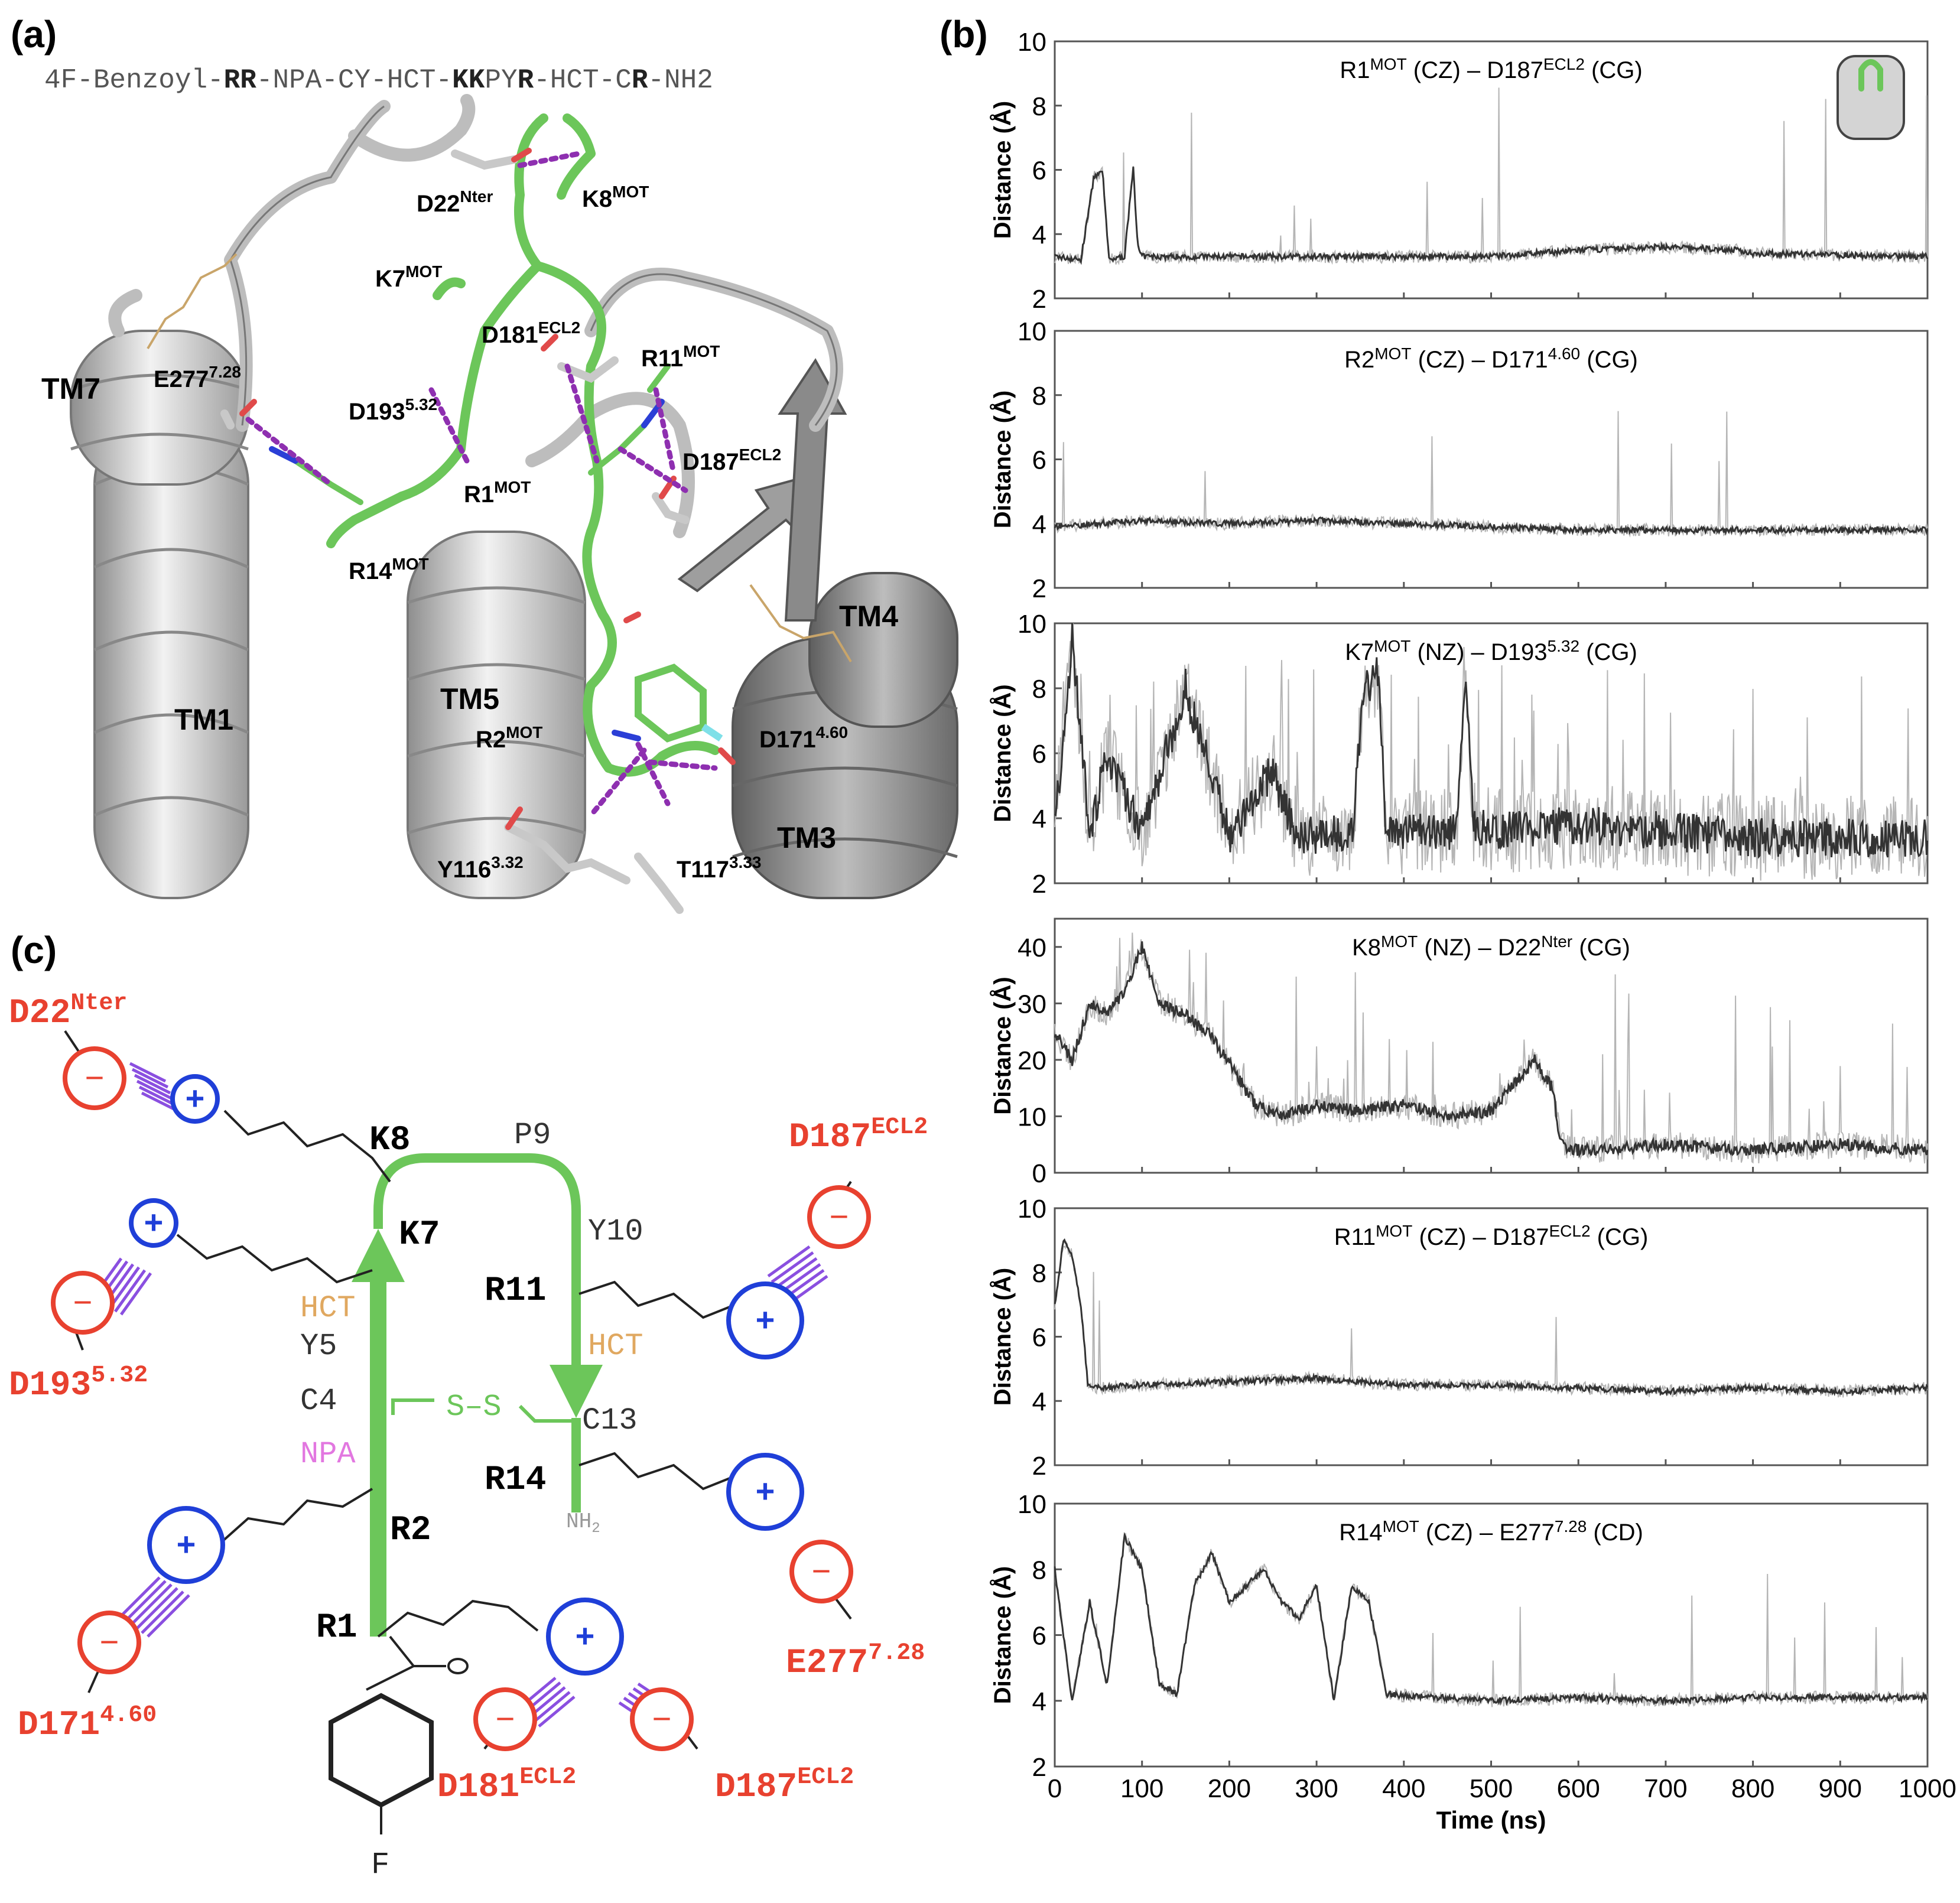 This screenshot has width=1960, height=1903. Describe the element at coordinates (1039, 1173) in the screenshot. I see `y-tick-label: 0` at that location.